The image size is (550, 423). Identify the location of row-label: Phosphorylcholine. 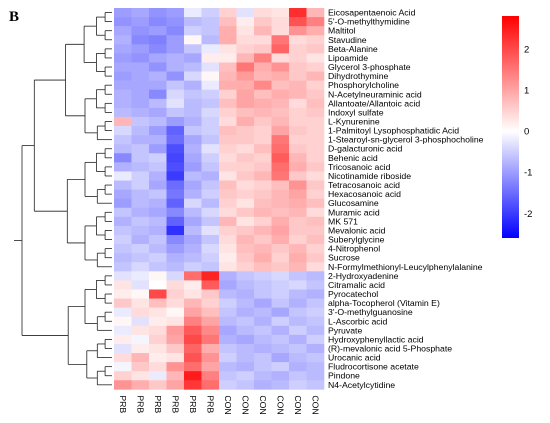
(363, 85).